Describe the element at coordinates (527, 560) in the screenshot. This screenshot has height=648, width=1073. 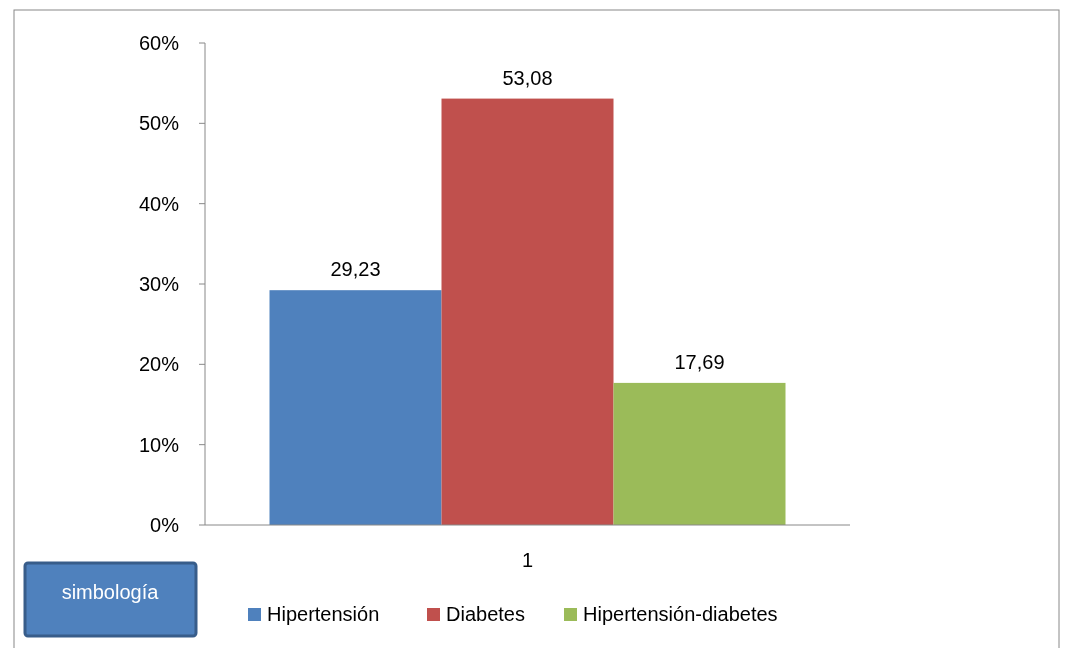
I see `x-tick-label: 1` at that location.